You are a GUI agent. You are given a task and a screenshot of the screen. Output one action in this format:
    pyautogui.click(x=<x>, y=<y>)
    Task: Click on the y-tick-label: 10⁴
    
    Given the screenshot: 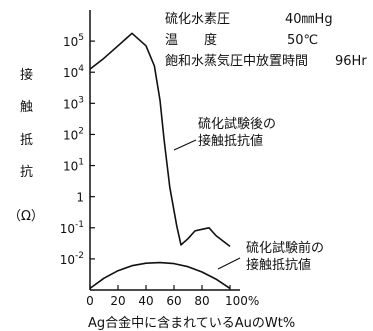 What is the action you would take?
    pyautogui.click(x=73, y=72)
    